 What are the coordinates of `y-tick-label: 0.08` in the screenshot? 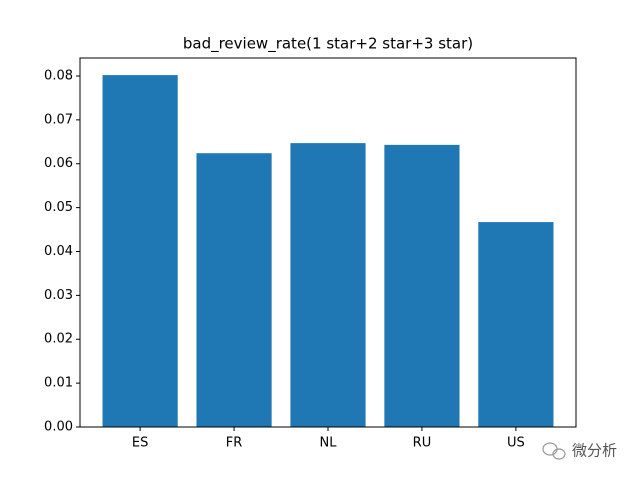 It's located at (58, 75).